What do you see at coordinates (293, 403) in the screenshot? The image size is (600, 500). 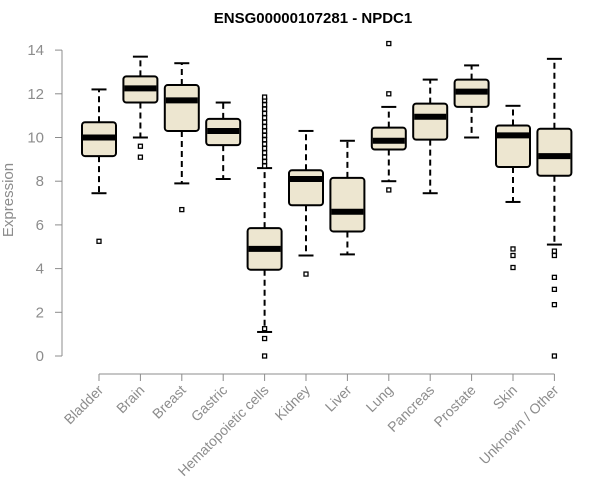 I see `x-tick-label: Kidney` at bounding box center [293, 403].